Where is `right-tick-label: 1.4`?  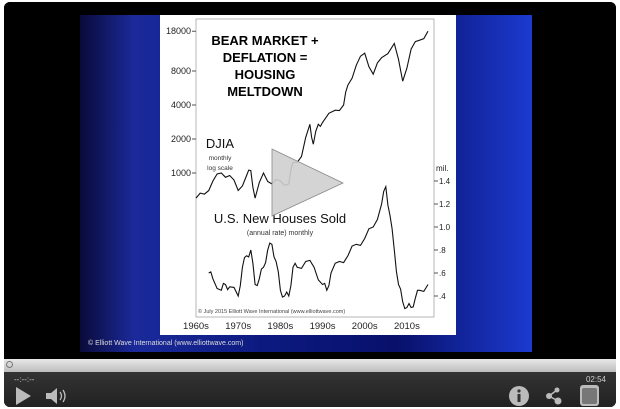 right-tick-label: 1.4 is located at coordinates (445, 181).